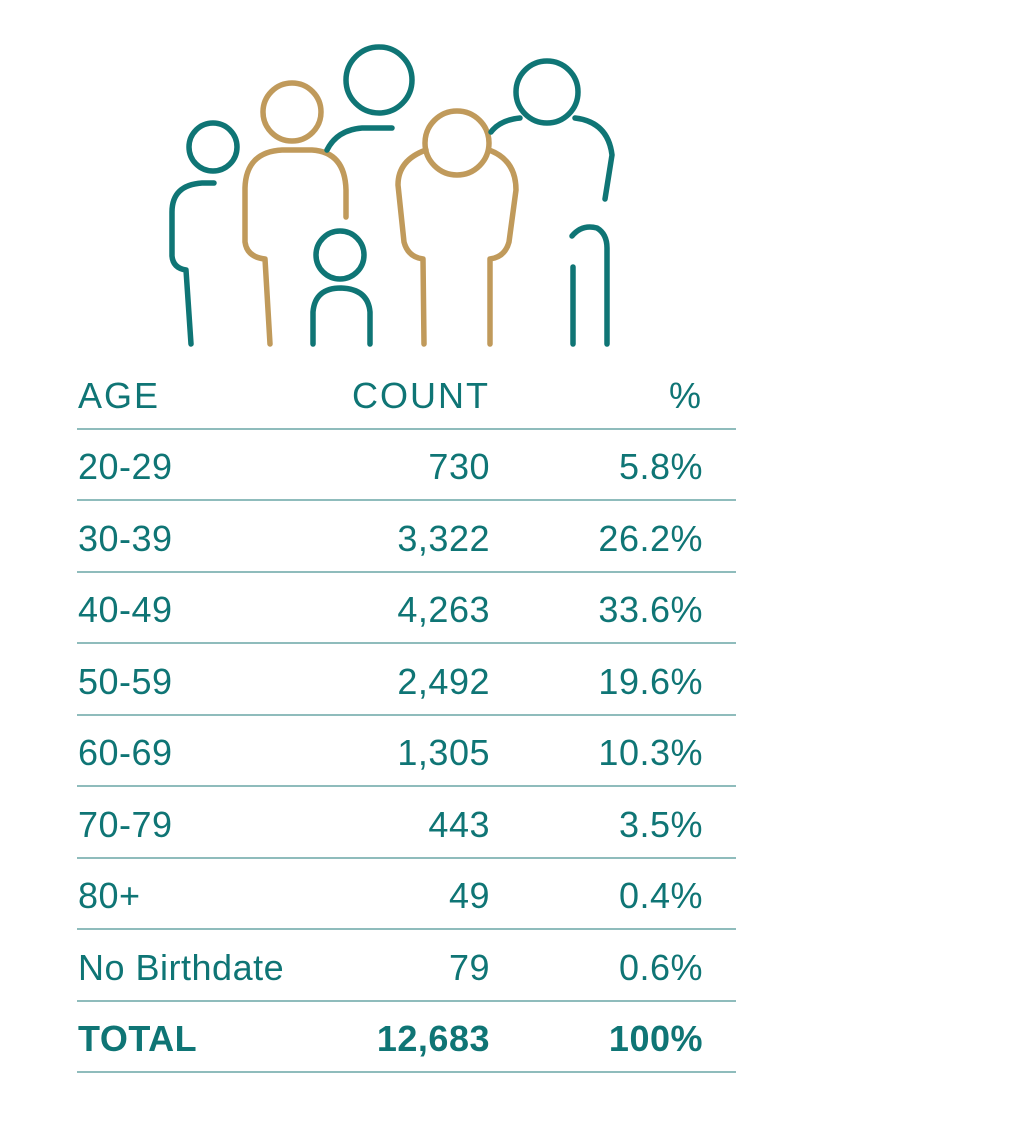 The height and width of the screenshot is (1122, 1016). I want to click on total-pct: 100%, so click(655, 1038).